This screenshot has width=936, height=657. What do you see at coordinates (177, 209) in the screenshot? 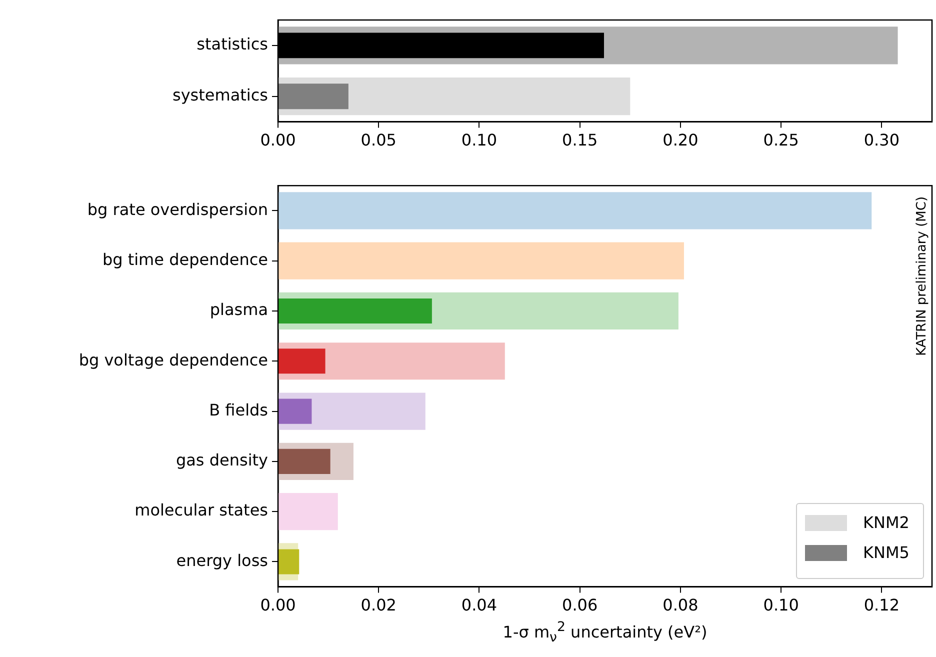
I see `y-tick-label: bg rate overdispersion` at bounding box center [177, 209].